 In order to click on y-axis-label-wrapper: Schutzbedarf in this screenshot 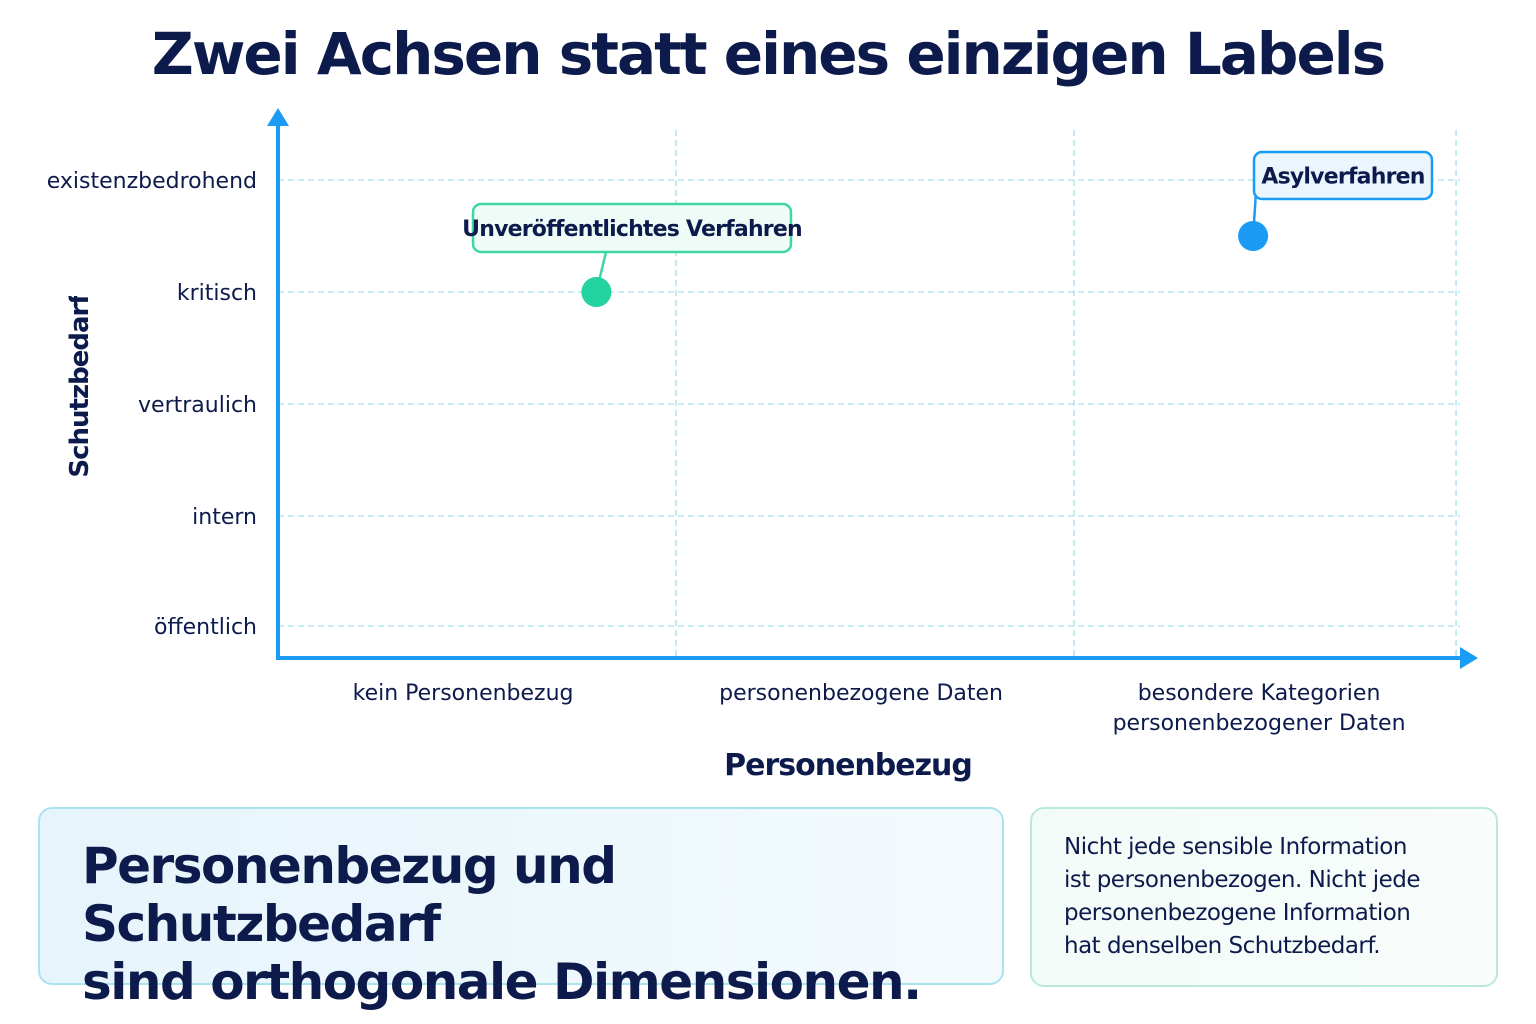, I will do `click(80, 386)`.